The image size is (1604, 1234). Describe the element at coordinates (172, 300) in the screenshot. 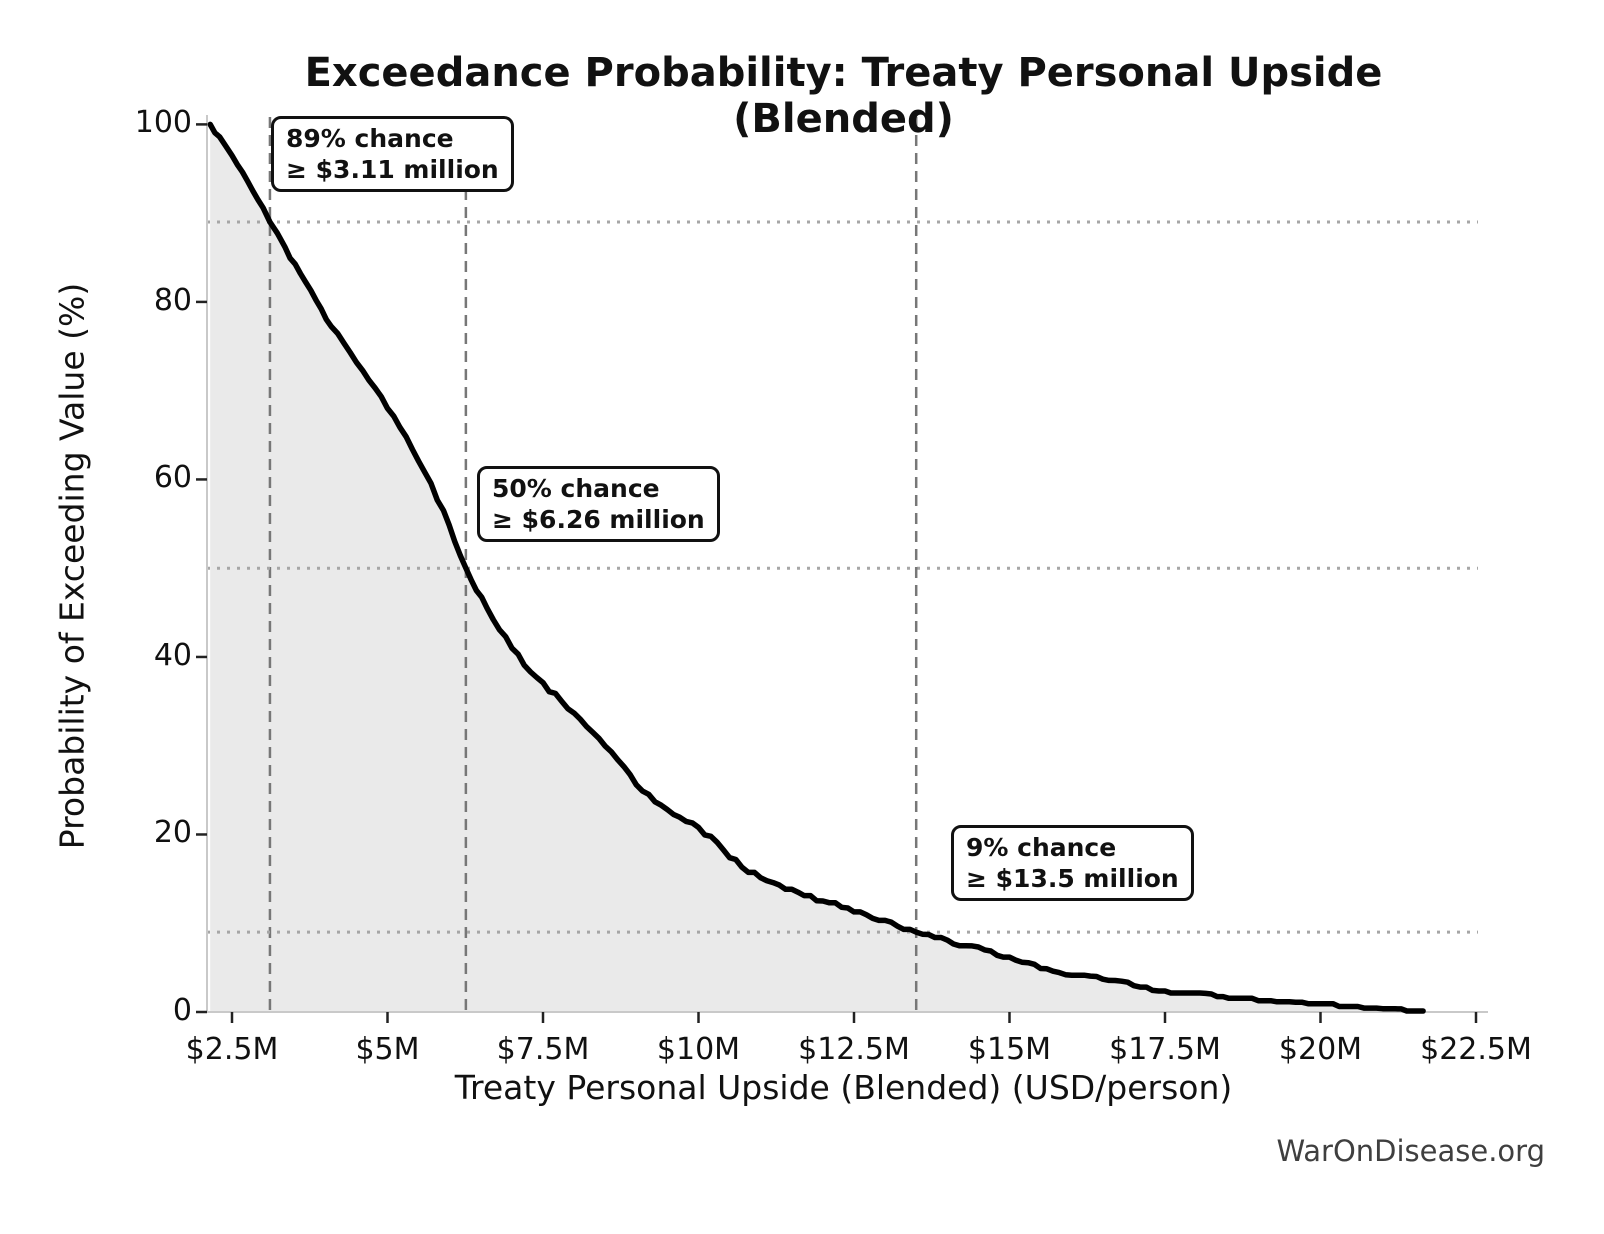

I see `y-tick-label: 80` at that location.